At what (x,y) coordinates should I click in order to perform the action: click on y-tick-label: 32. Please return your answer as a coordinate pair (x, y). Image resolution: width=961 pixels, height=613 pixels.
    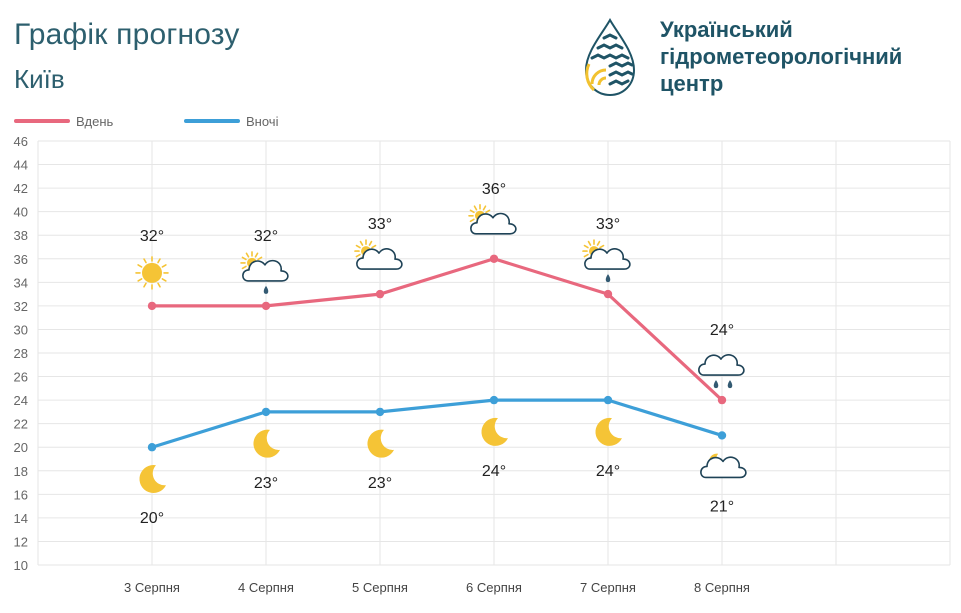
    Looking at the image, I should click on (21, 306).